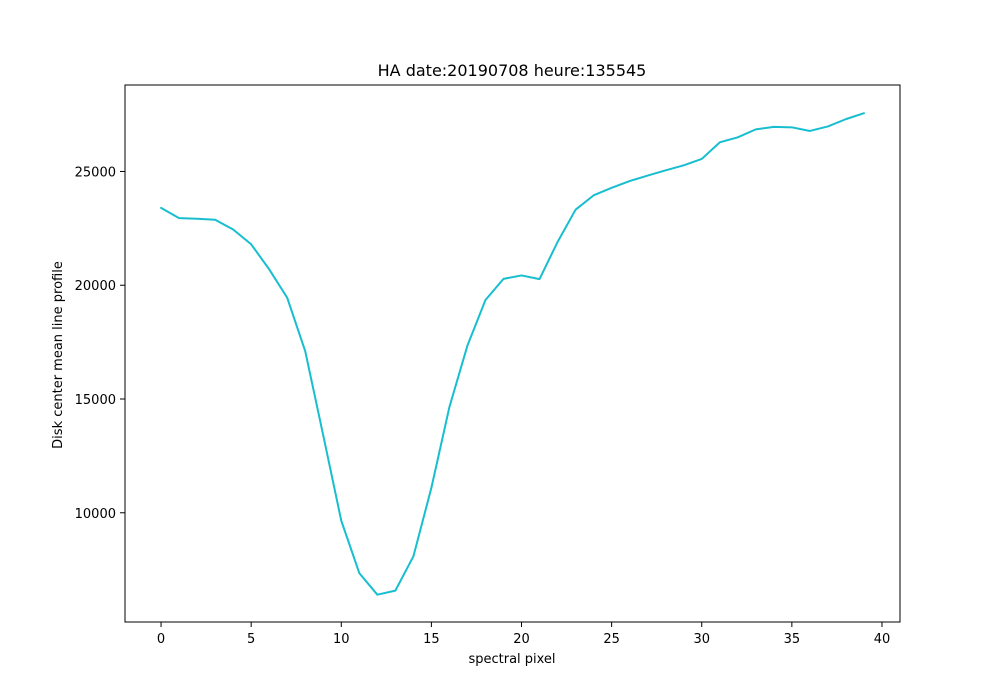 Image resolution: width=1000 pixels, height=700 pixels. What do you see at coordinates (95, 172) in the screenshot?
I see `y-tick-label: 25000` at bounding box center [95, 172].